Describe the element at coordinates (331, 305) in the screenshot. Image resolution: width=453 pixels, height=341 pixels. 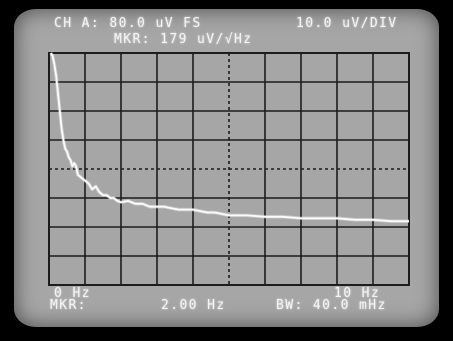
I see `bandwidth-readout: BW: 40.0 mHz` at that location.